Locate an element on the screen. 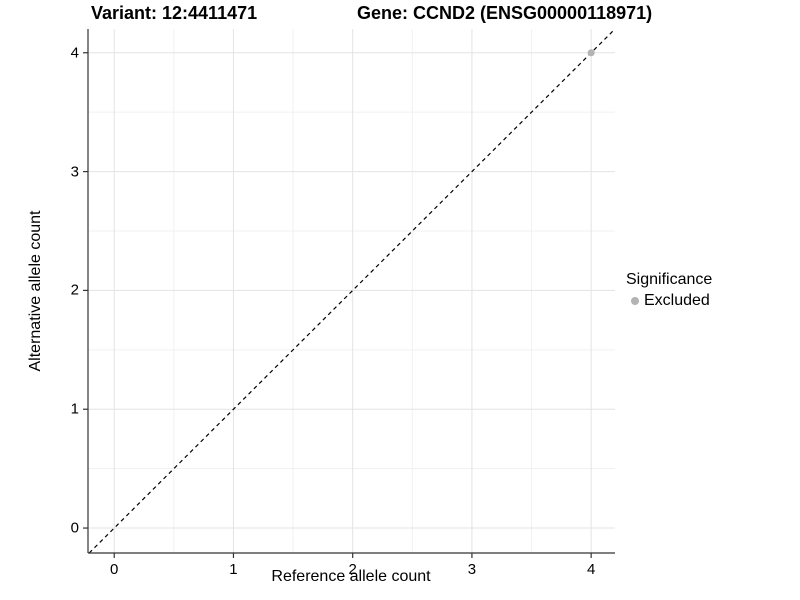 The height and width of the screenshot is (600, 800). y-tick-label: 1 is located at coordinates (74, 409).